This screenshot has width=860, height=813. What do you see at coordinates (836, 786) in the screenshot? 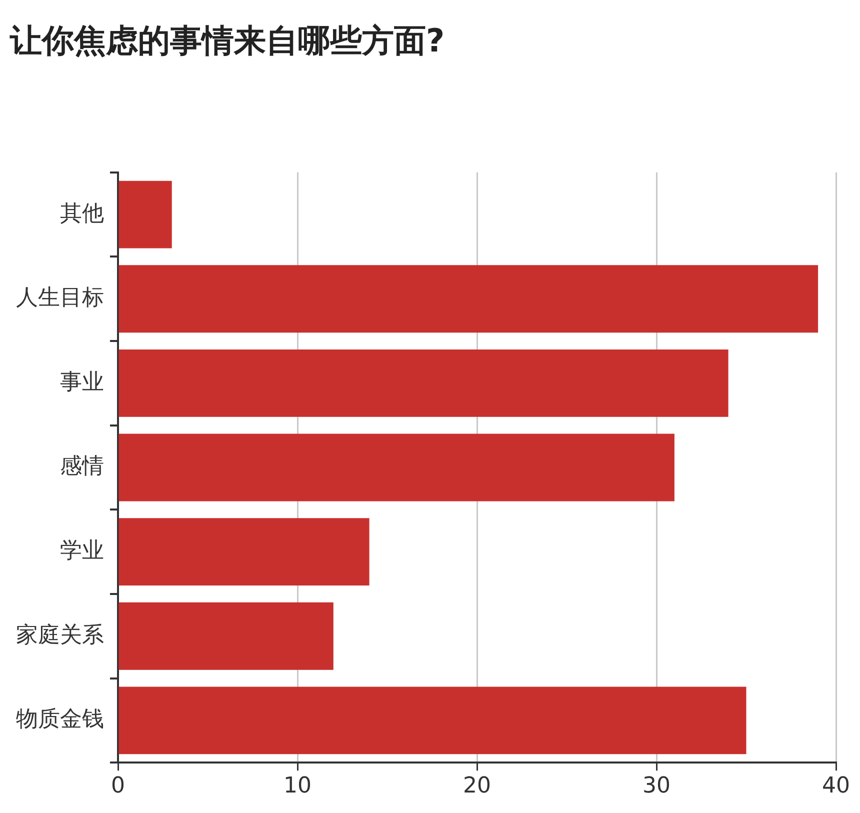
I see `x-tick-label: 40` at bounding box center [836, 786].